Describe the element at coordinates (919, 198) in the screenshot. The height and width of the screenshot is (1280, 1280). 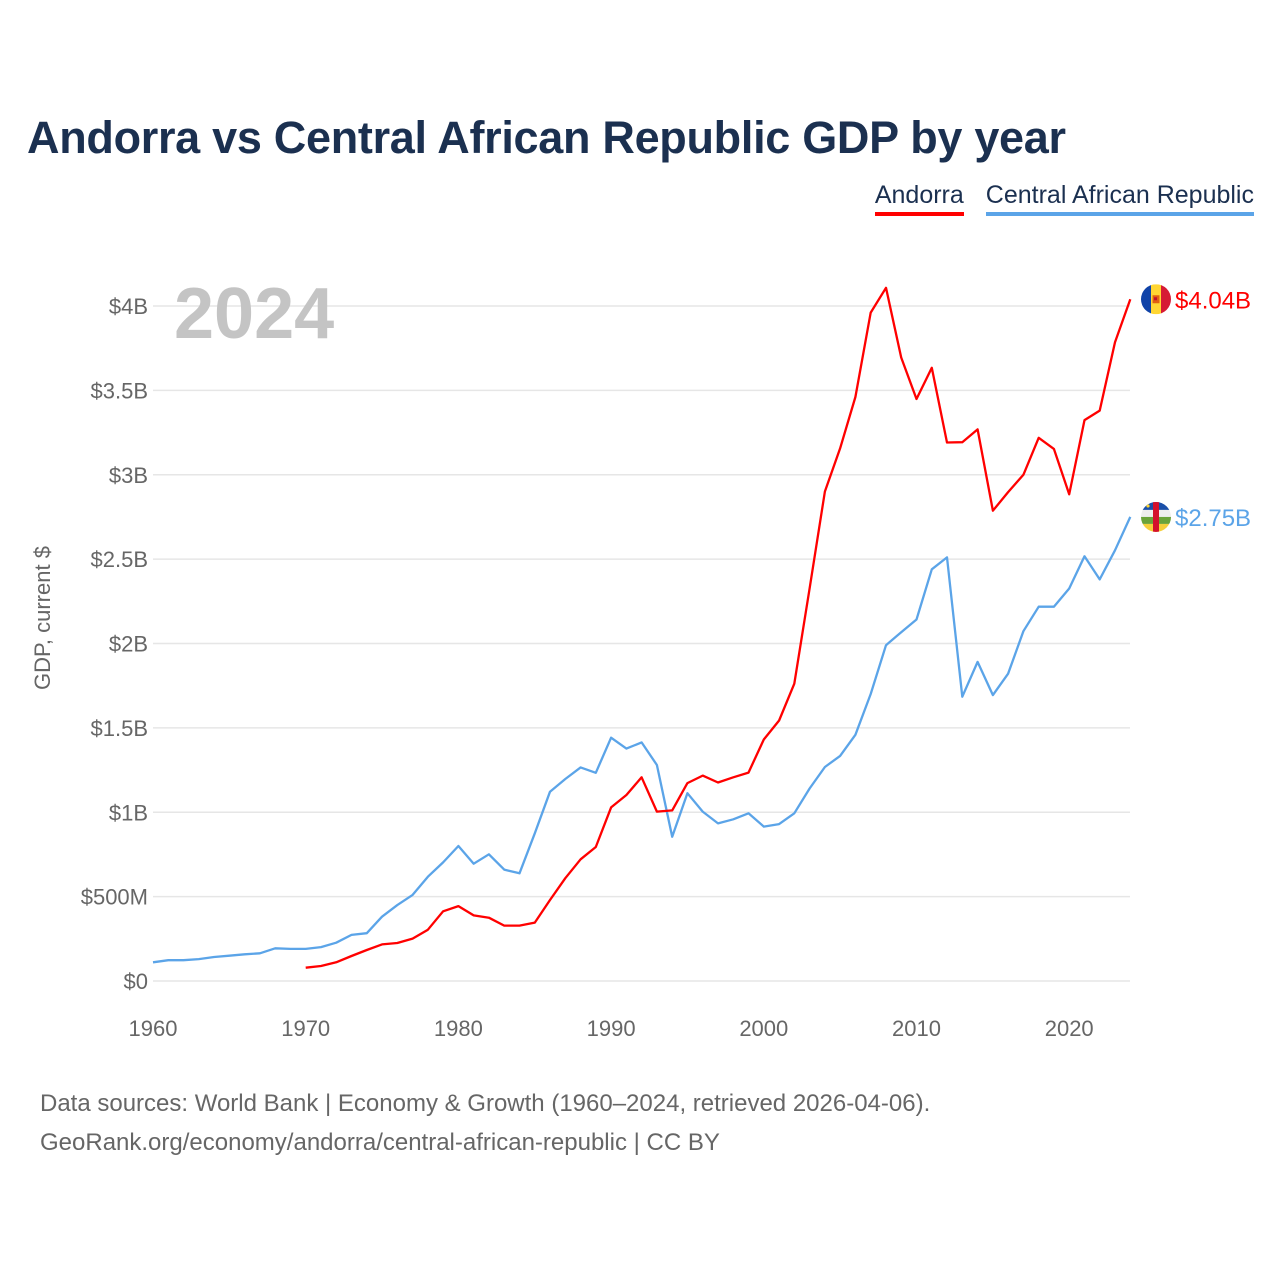
I see `legend-item-andorra: Andorra` at that location.